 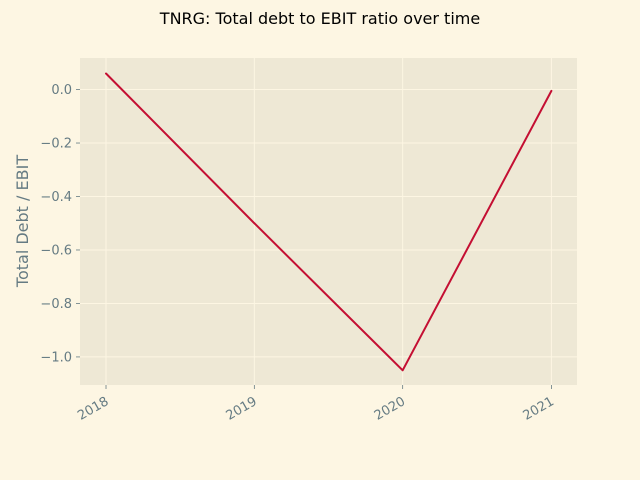 I want to click on chart-title: TNRG: Total debt to EBIT ratio over time, so click(x=319, y=18).